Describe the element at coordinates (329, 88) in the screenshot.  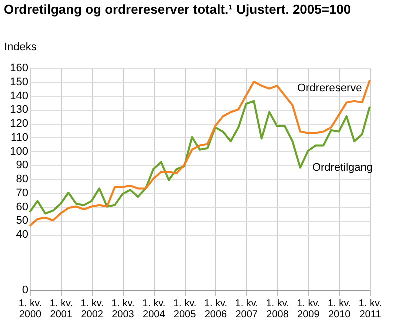
I see `series-label: Ordrereserve` at that location.